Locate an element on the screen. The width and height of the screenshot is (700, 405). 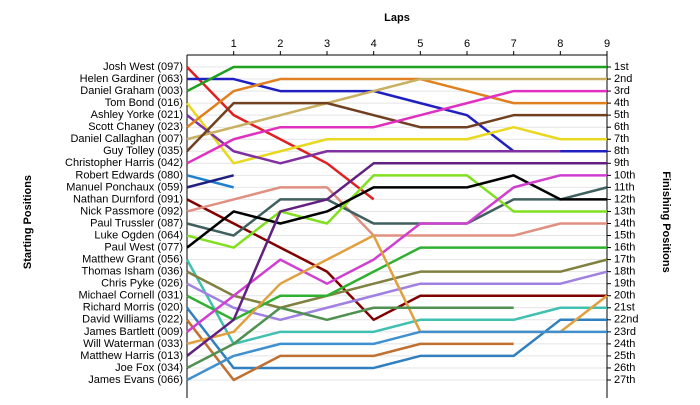
start-label: Nick Passmore (092) is located at coordinates (131, 211).